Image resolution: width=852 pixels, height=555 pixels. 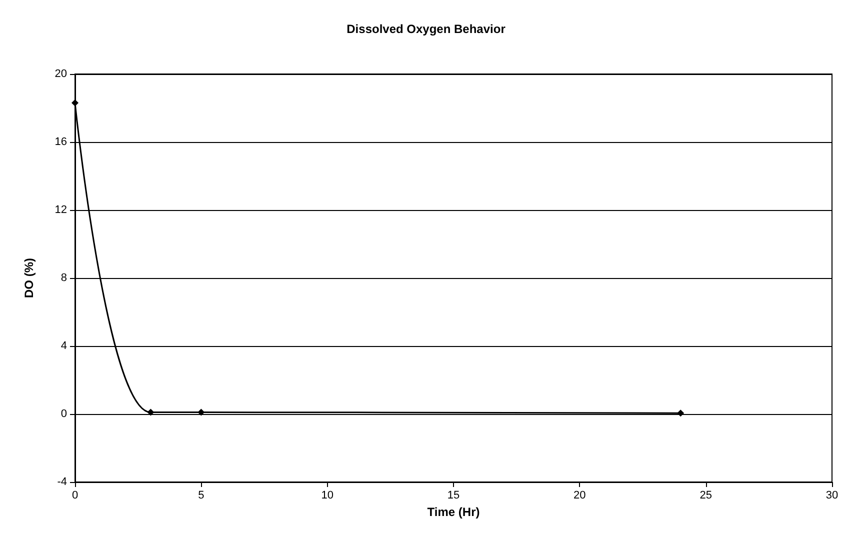 What do you see at coordinates (426, 29) in the screenshot?
I see `chart-title: Dissolved Oxygen Behavior` at bounding box center [426, 29].